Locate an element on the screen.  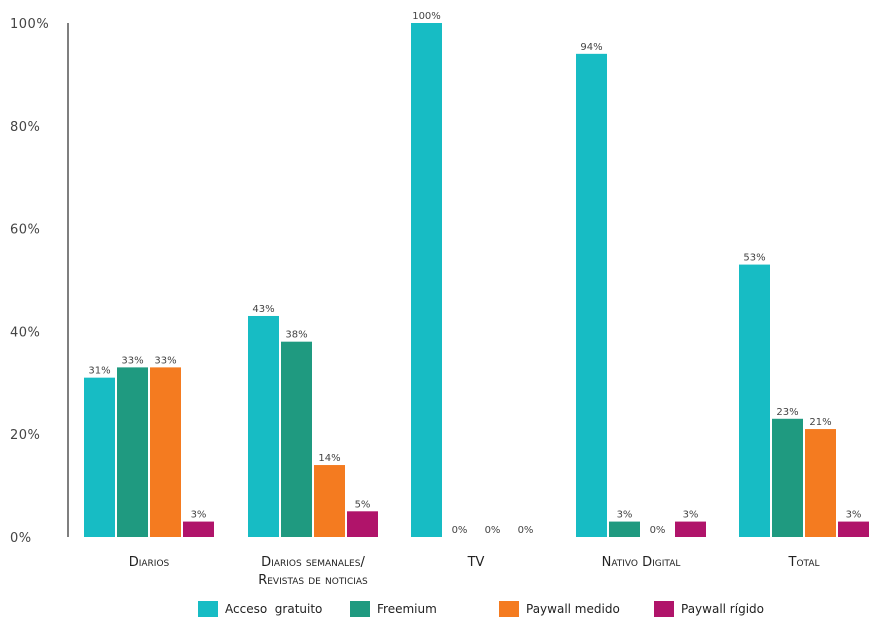
y-tick-label: 80% is located at coordinates (25, 127).